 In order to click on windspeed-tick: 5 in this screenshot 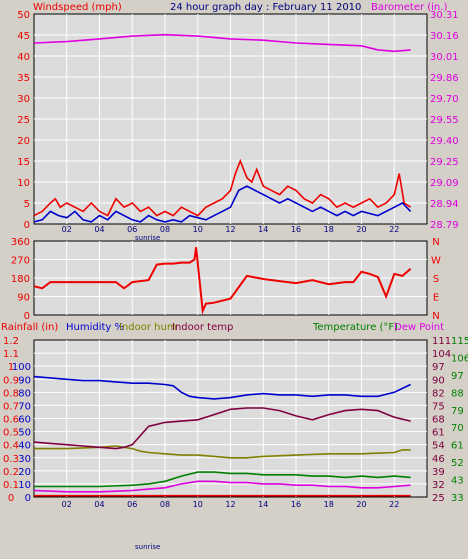, I will do `click(27, 204)`.